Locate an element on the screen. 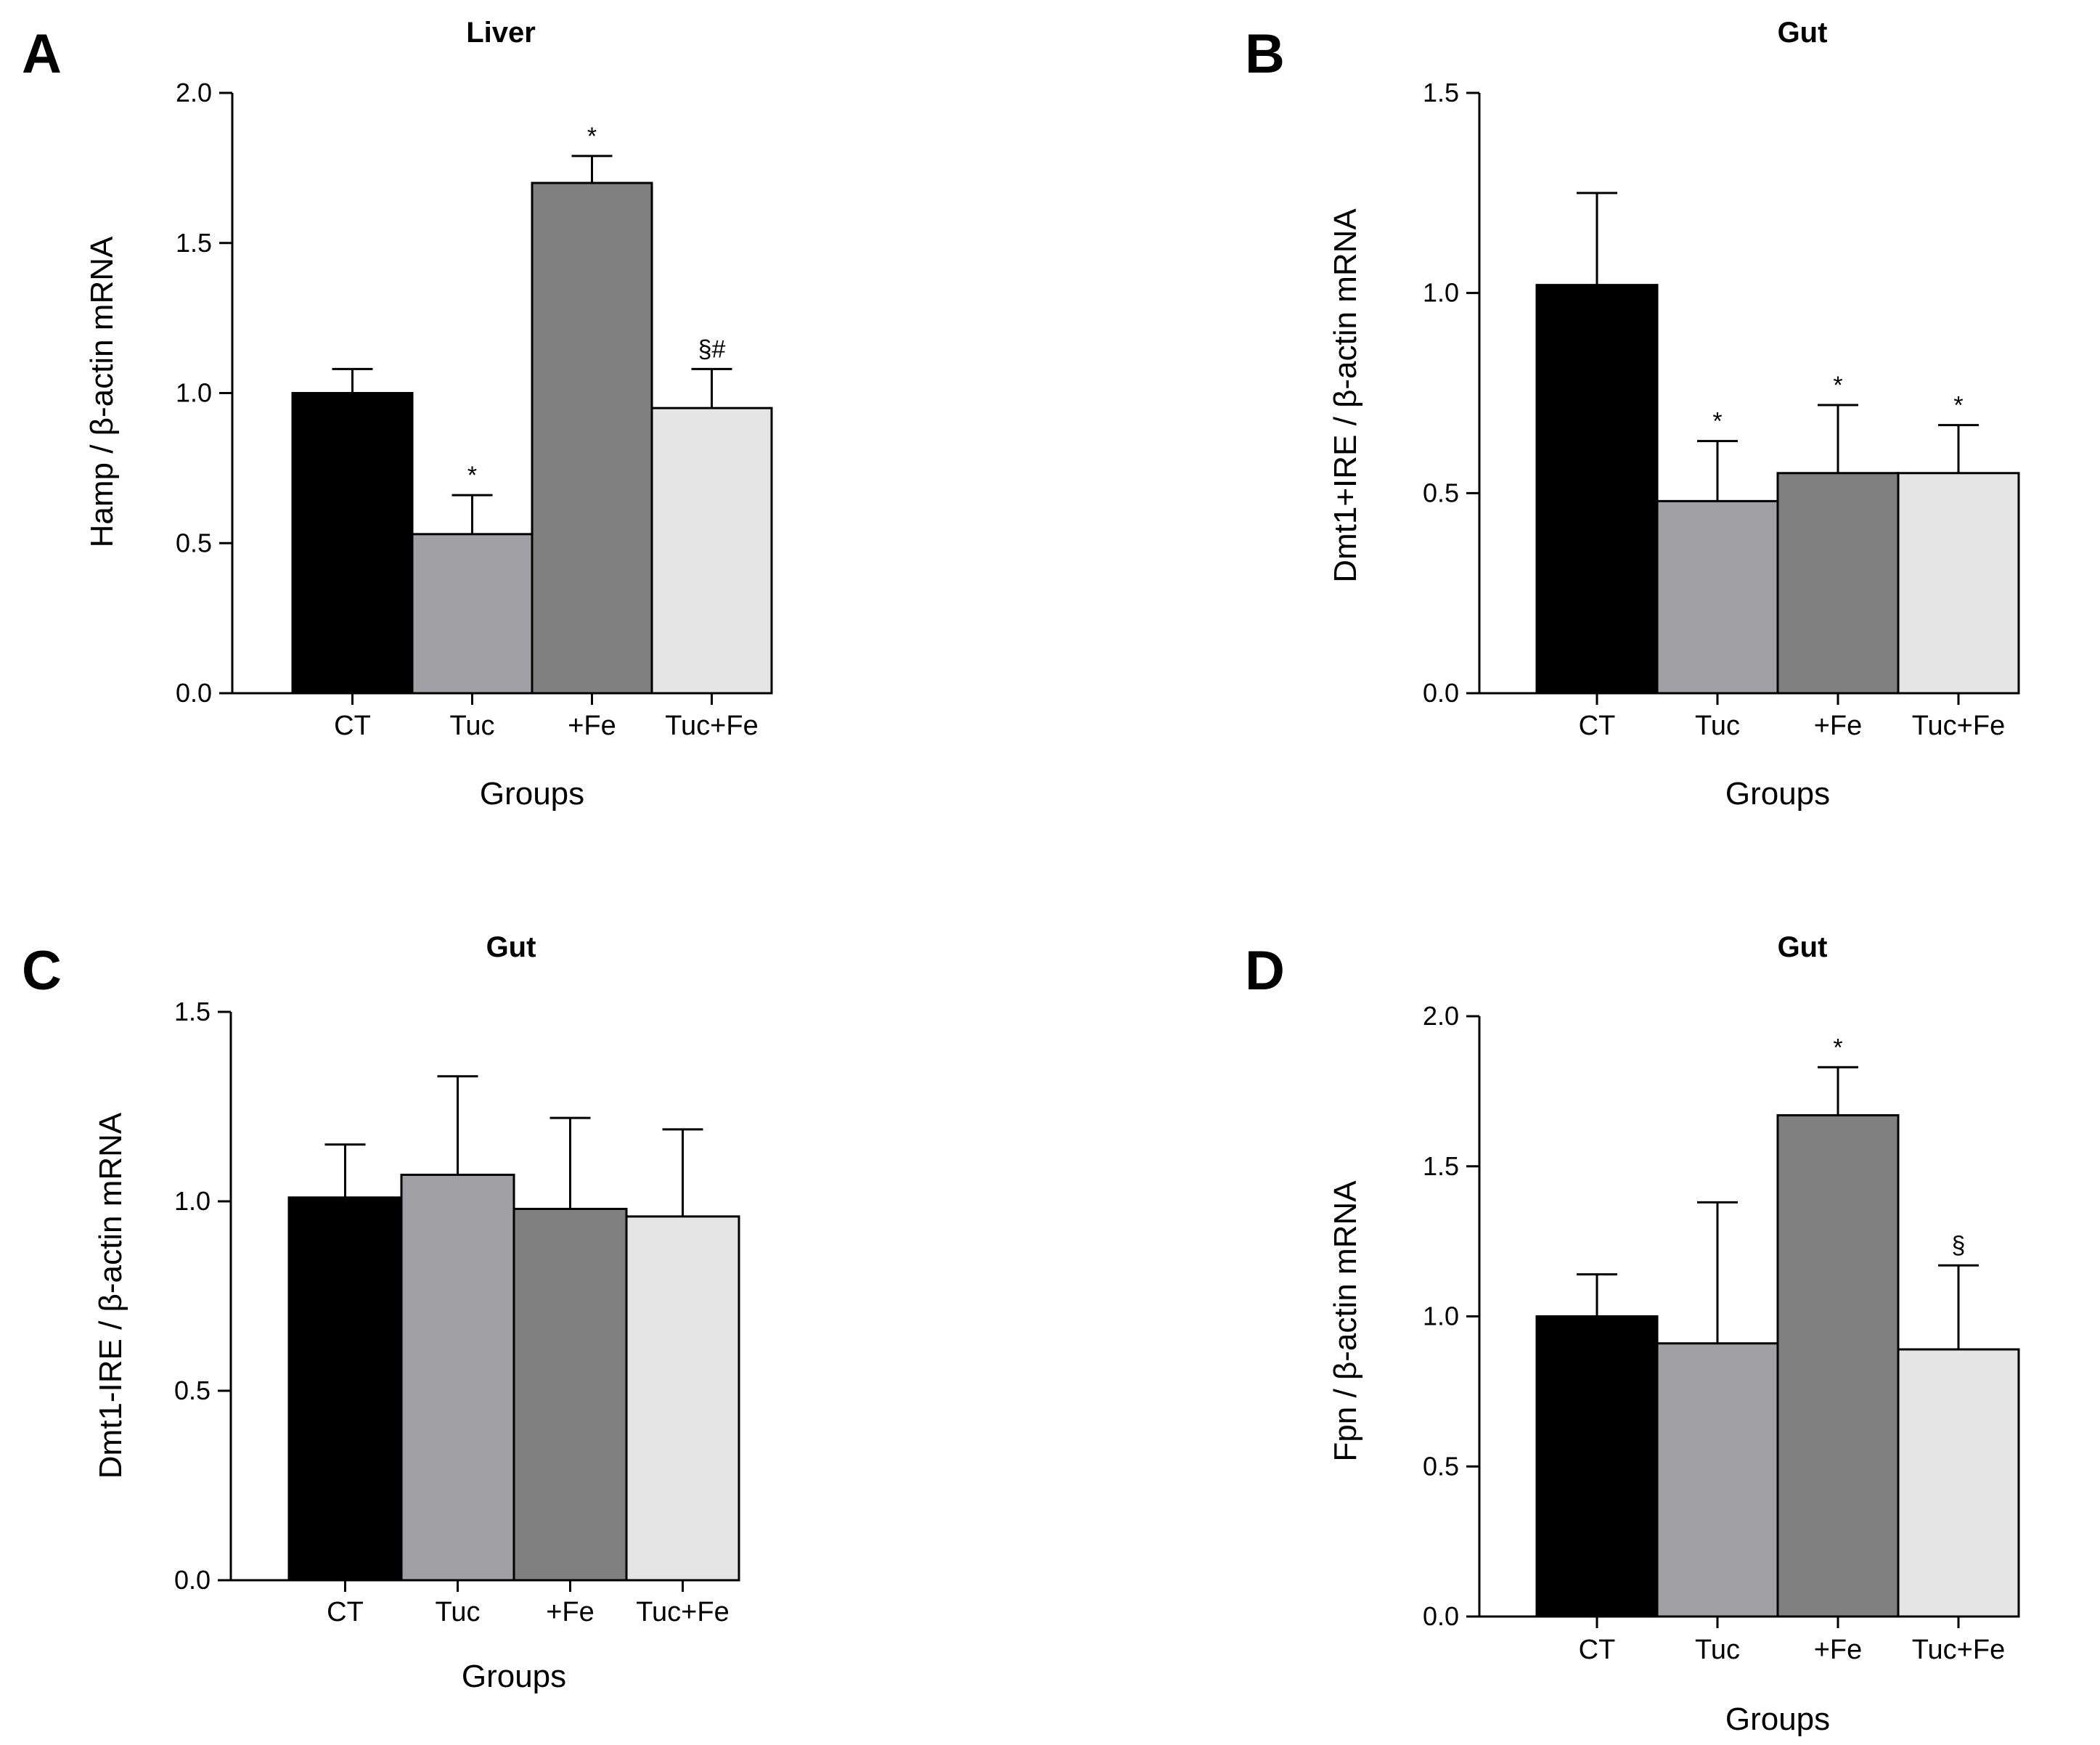 The image size is (2100, 1745). chart-title: Liver is located at coordinates (501, 33).